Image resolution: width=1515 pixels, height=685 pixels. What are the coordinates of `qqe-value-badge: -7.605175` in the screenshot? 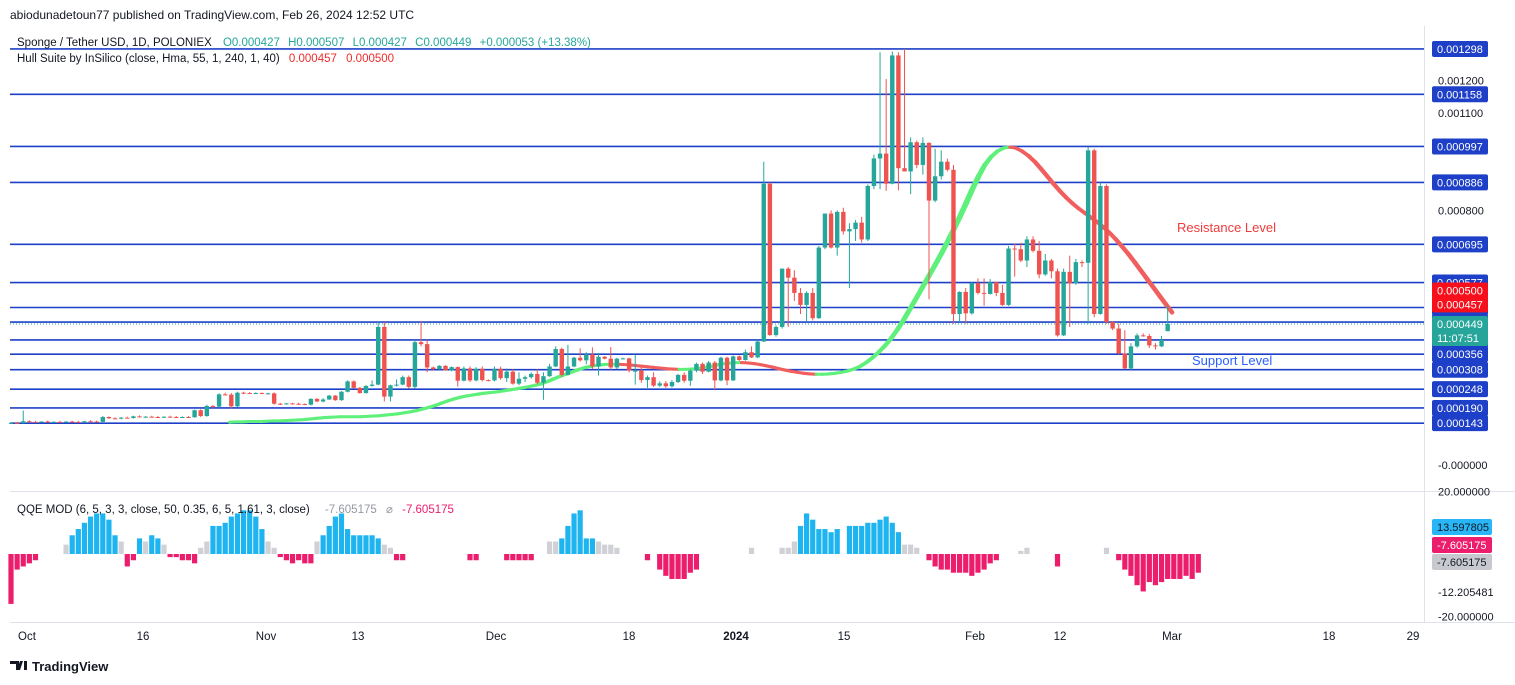 It's located at (1462, 562).